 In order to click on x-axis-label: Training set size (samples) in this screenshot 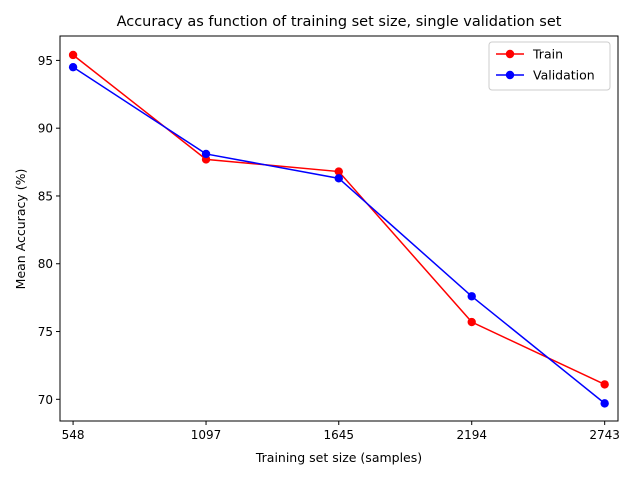, I will do `click(338, 457)`.